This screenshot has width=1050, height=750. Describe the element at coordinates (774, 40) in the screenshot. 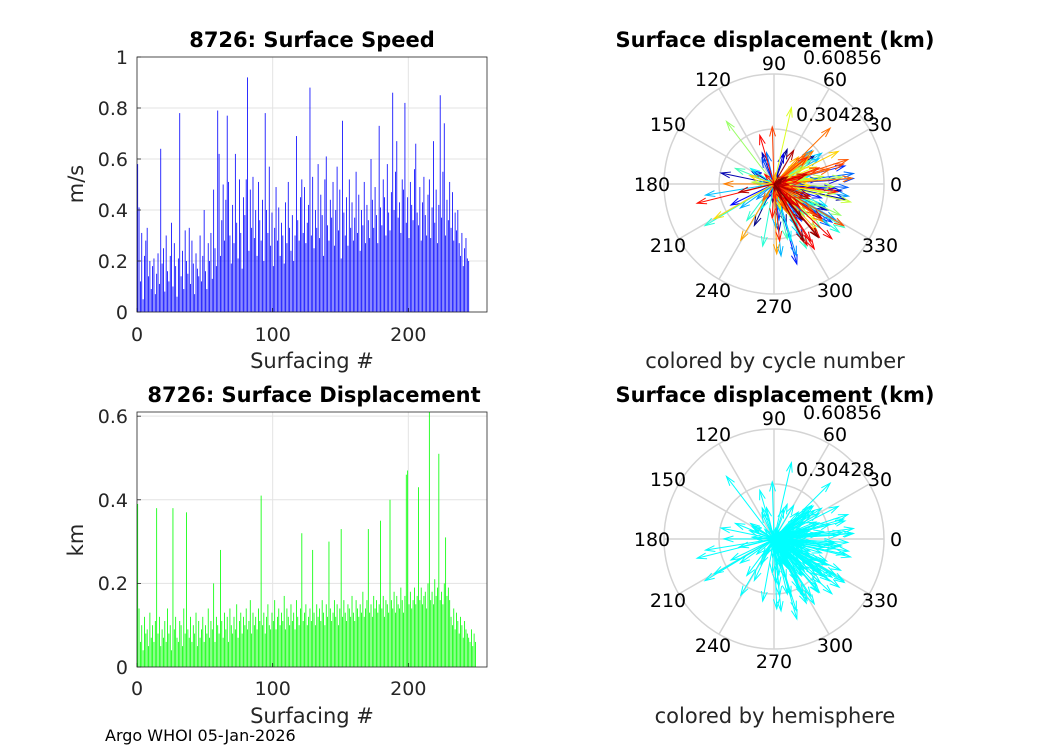

I see `compass-cycle-title: Surface displacement (km)` at that location.